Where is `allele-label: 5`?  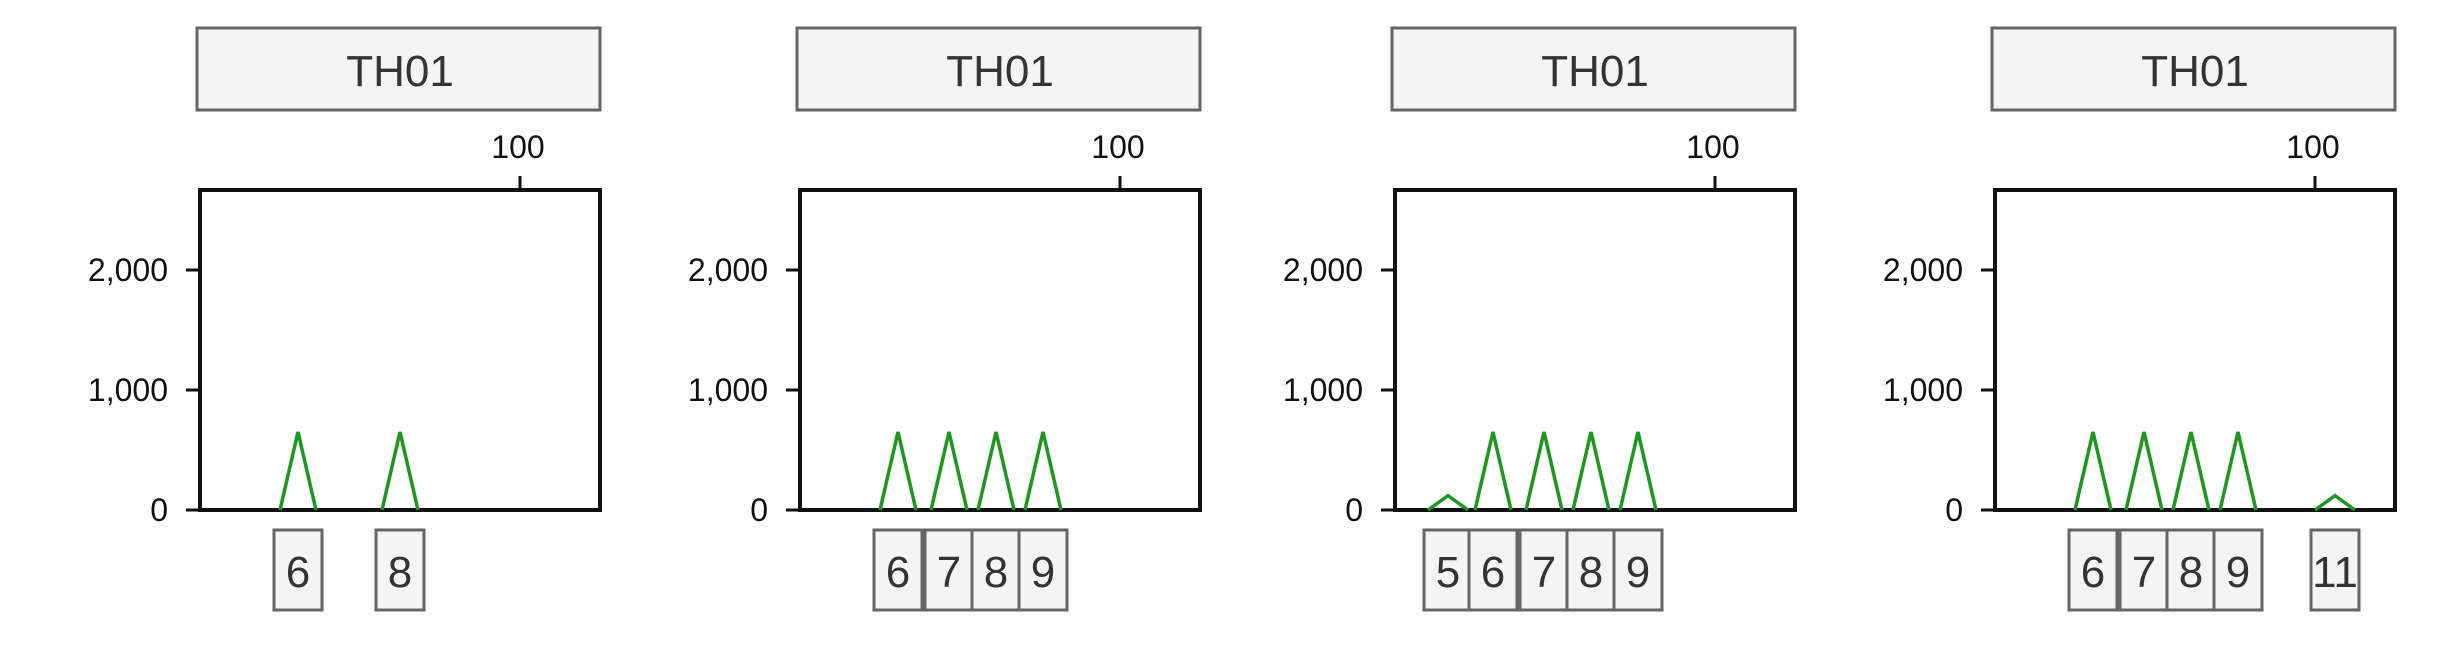 allele-label: 5 is located at coordinates (1448, 572).